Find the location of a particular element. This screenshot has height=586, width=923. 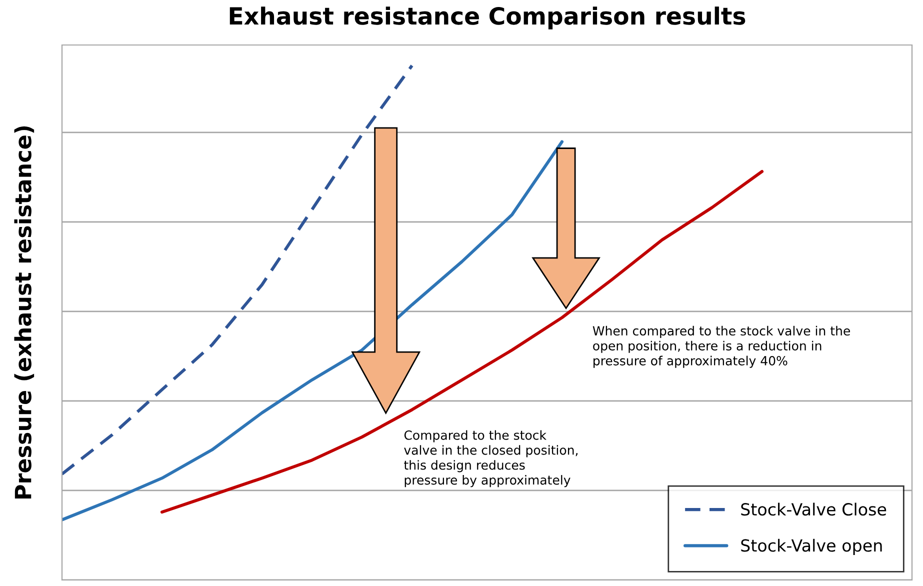

y-axis-title: Pressure (exhaust resistance) is located at coordinates (24, 312).